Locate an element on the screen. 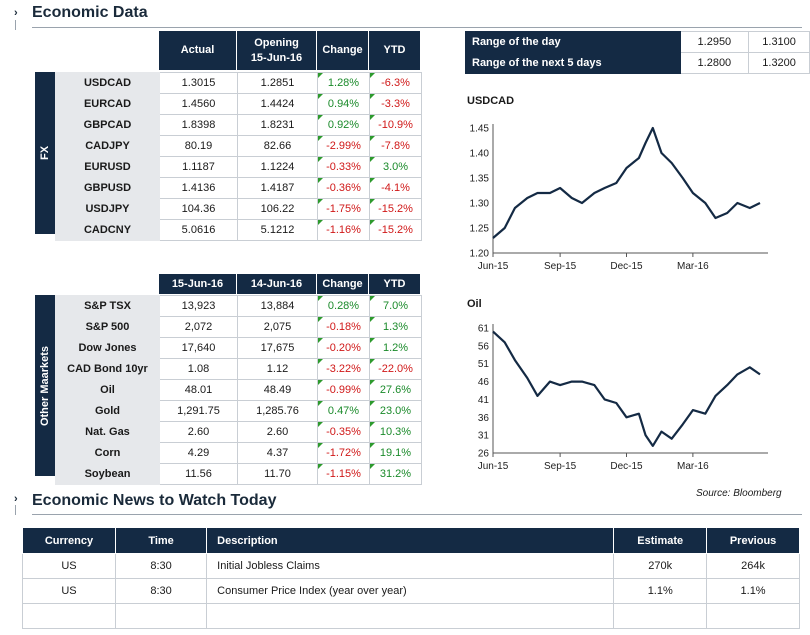  y-tick-label: 56 is located at coordinates (484, 346).